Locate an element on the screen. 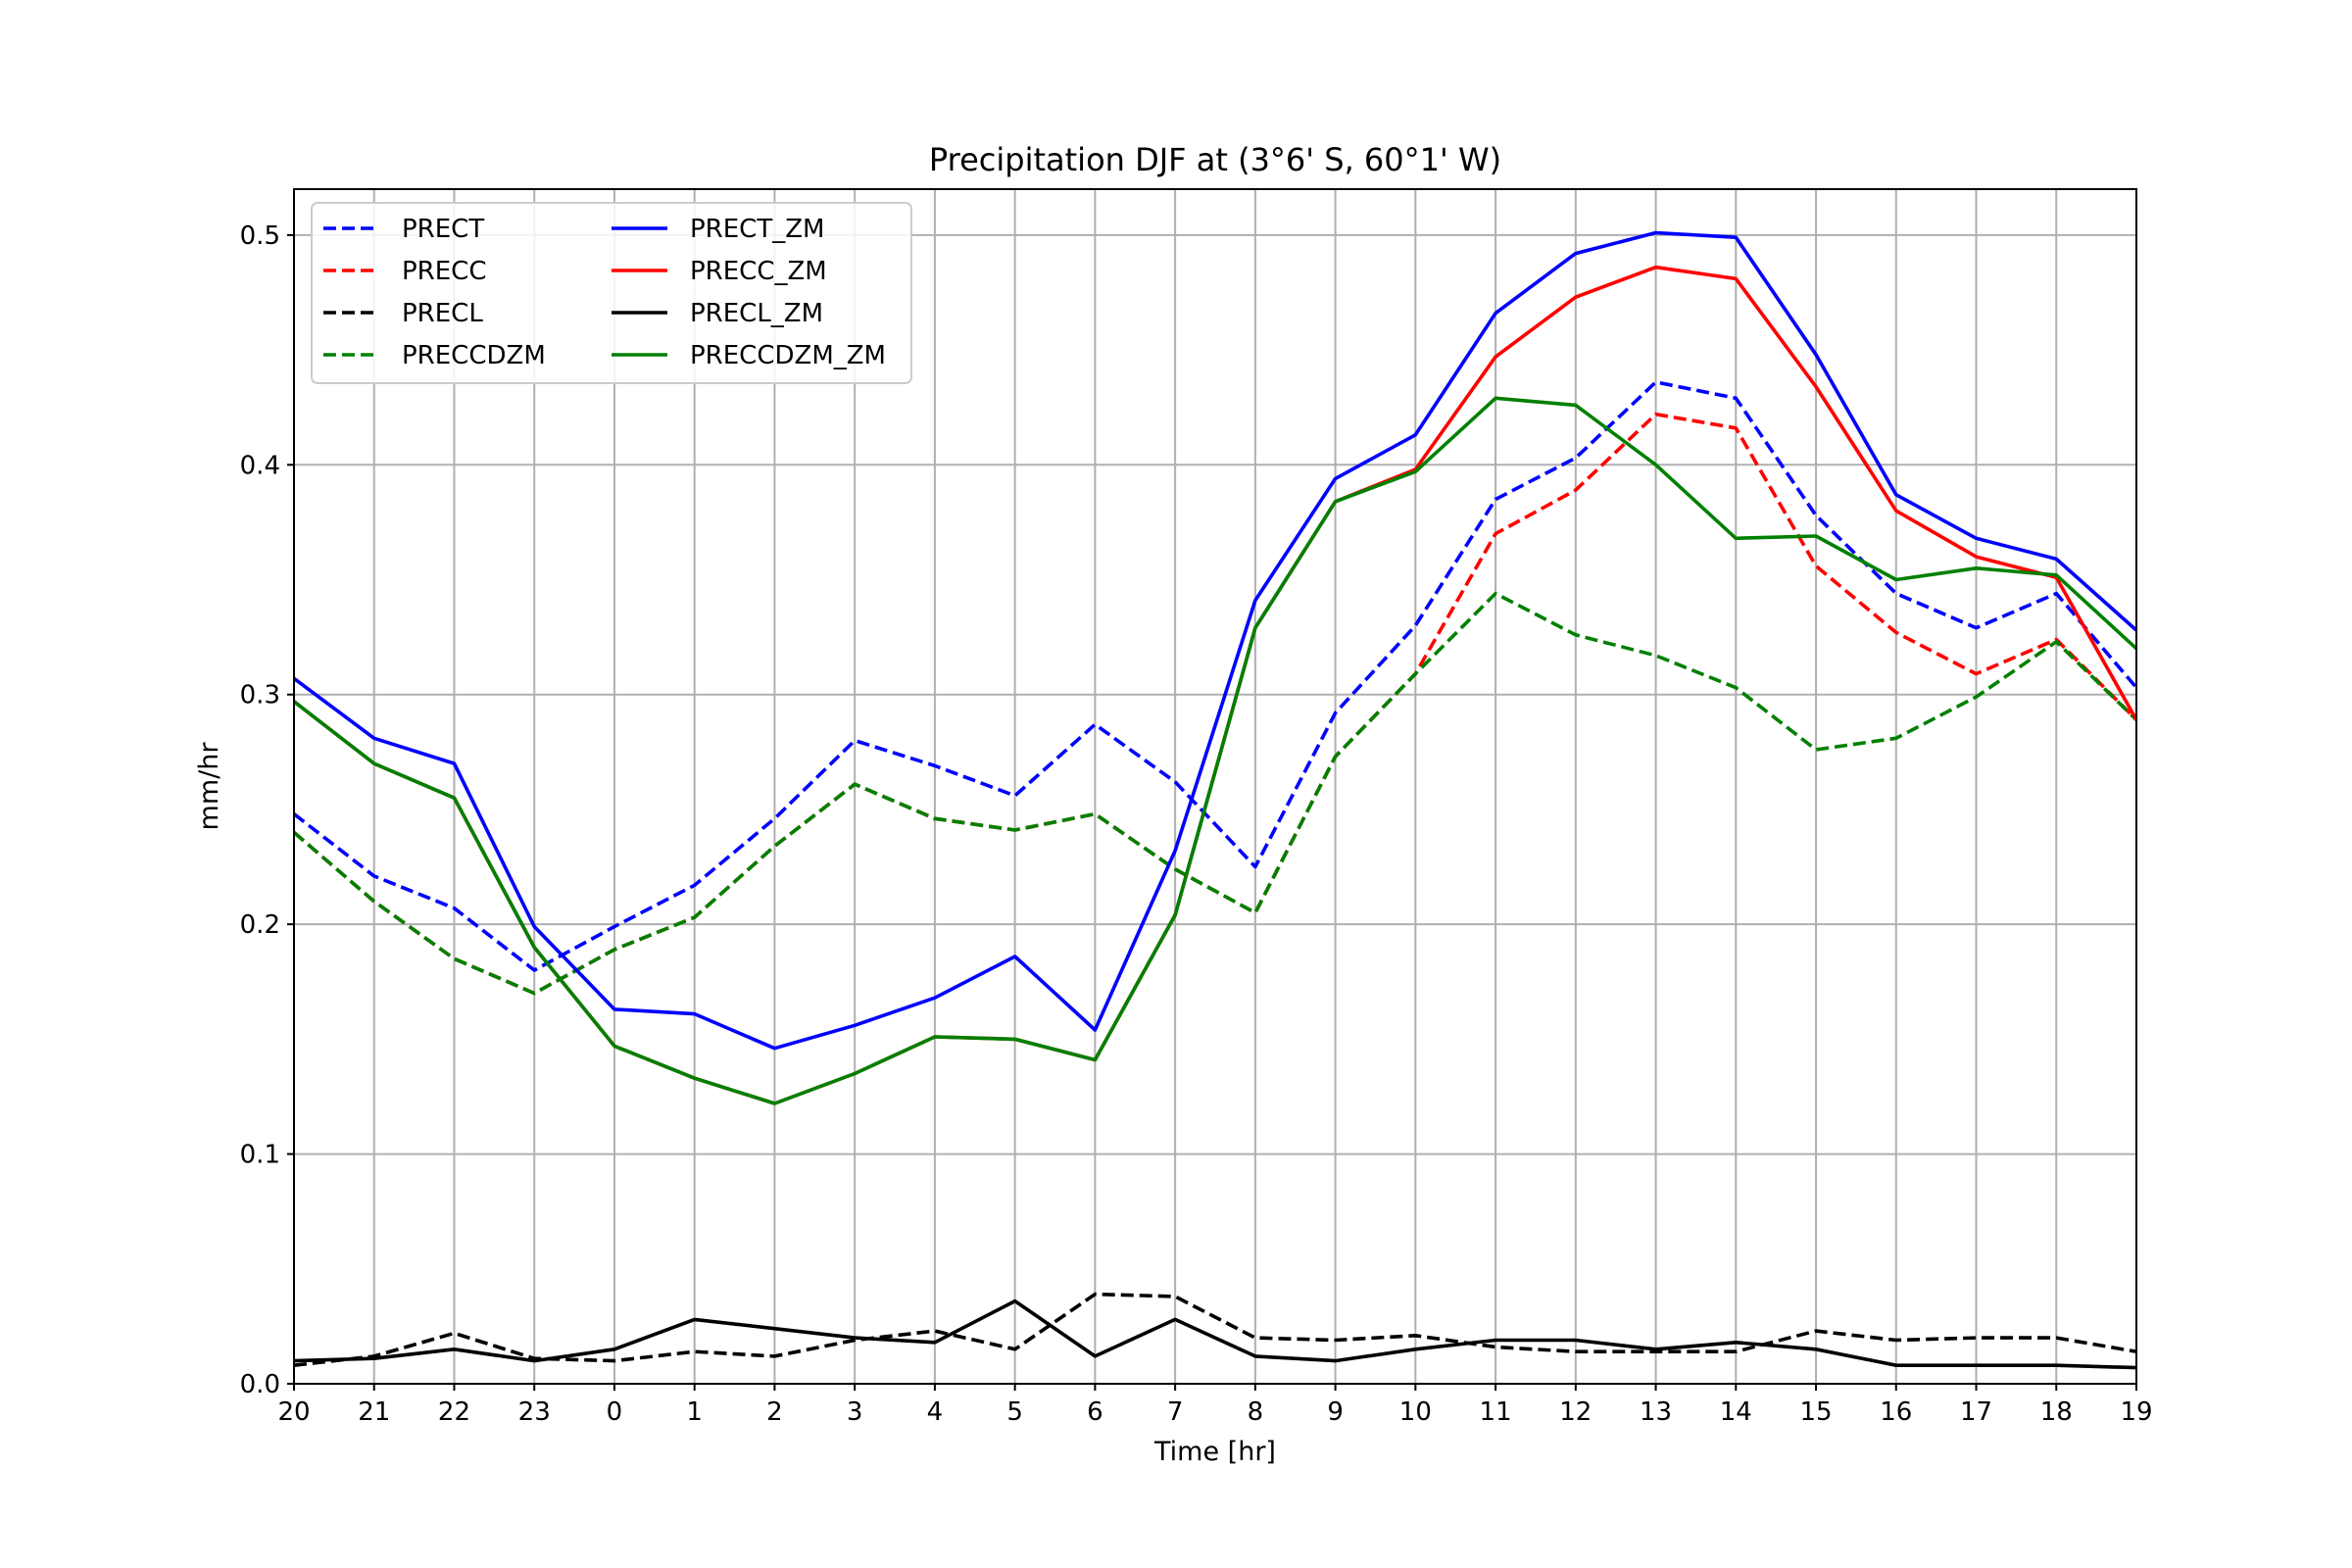 This screenshot has width=2352, height=1568. legend-label: PRECT_ZM is located at coordinates (757, 229).